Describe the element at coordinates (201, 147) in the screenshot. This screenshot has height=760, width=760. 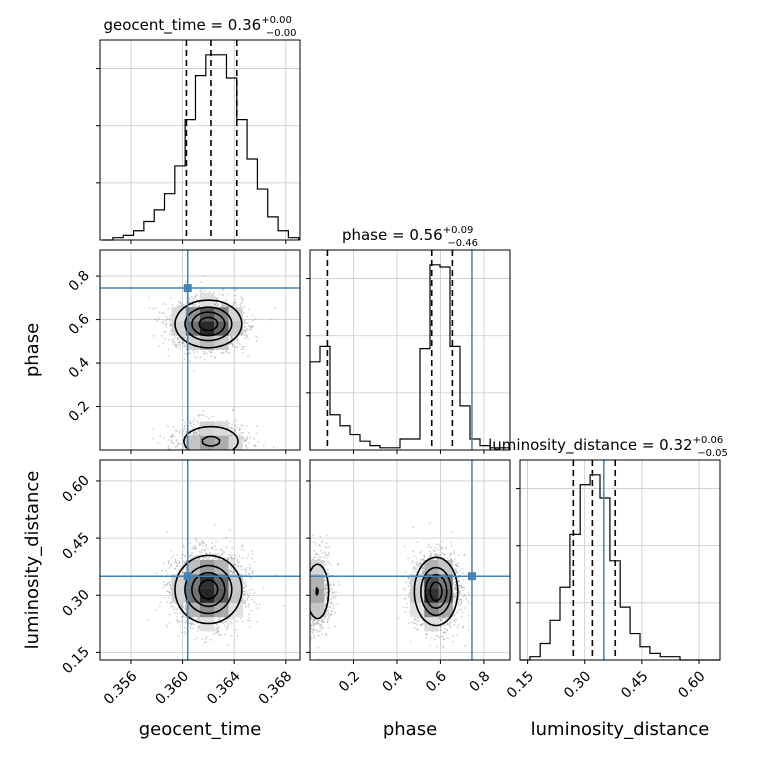
I see `histogram-geocent_time` at that location.